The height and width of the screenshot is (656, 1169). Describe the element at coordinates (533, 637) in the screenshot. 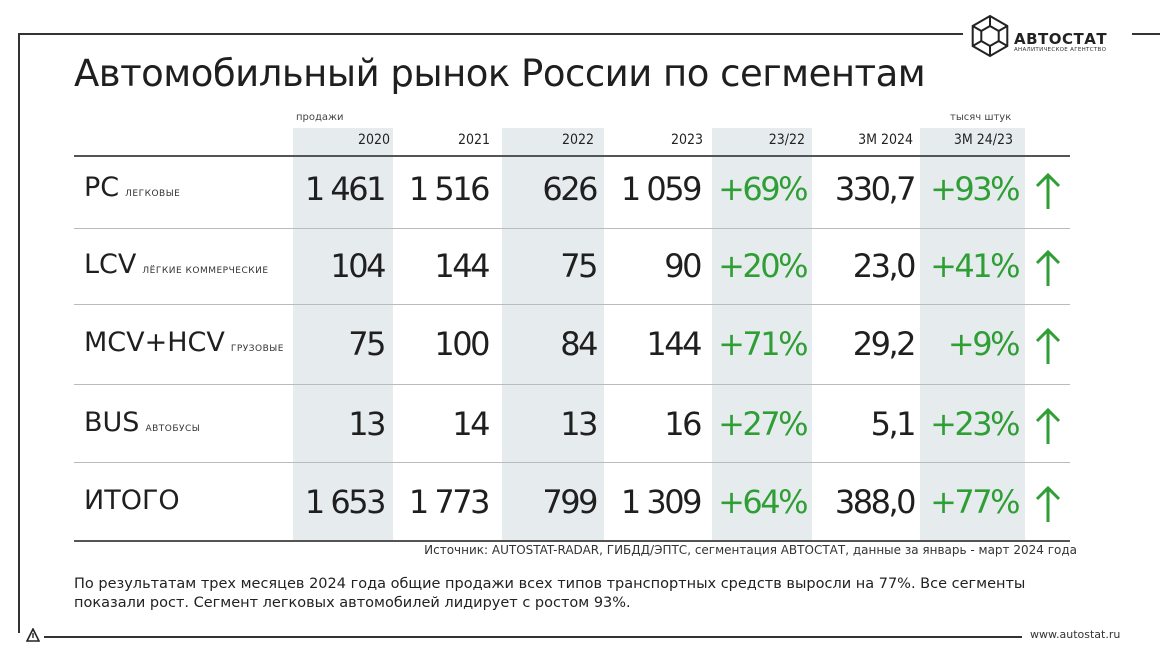

I see `frame-bottom-line` at that location.